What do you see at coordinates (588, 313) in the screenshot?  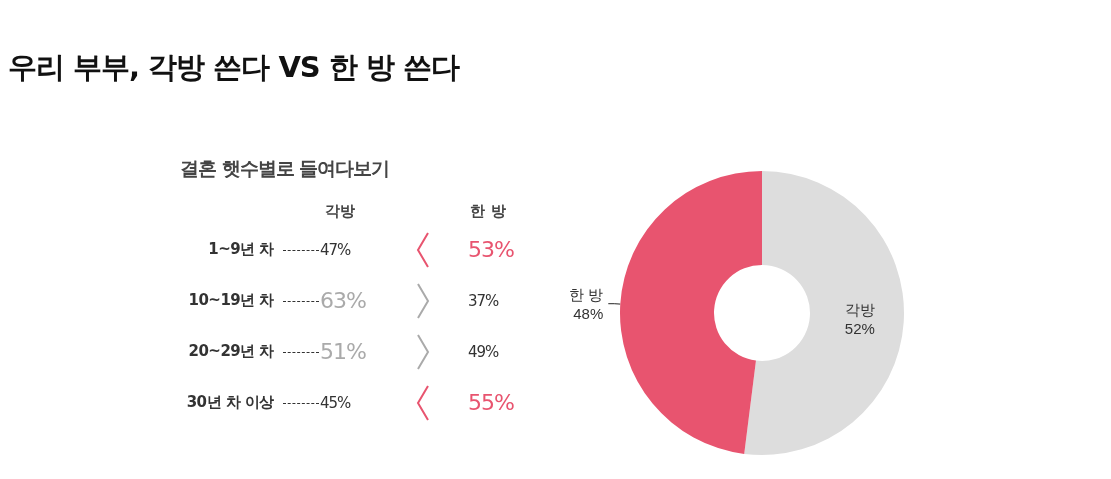 I see `data-label: 48%` at bounding box center [588, 313].